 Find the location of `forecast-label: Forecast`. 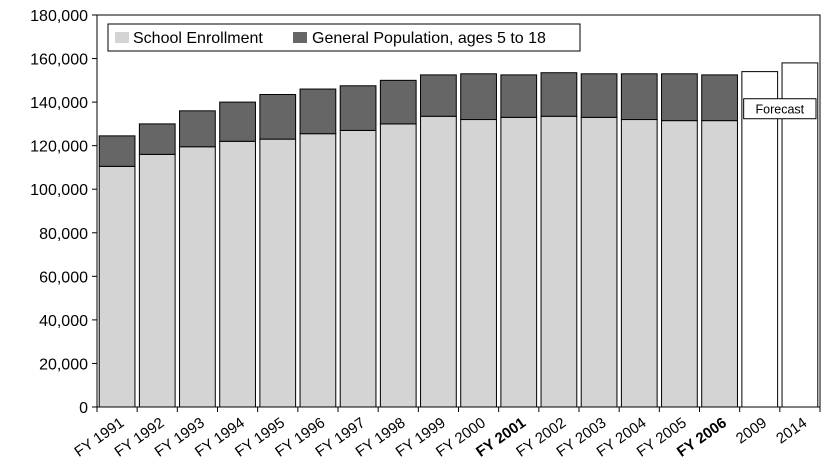

forecast-label: Forecast is located at coordinates (780, 110).